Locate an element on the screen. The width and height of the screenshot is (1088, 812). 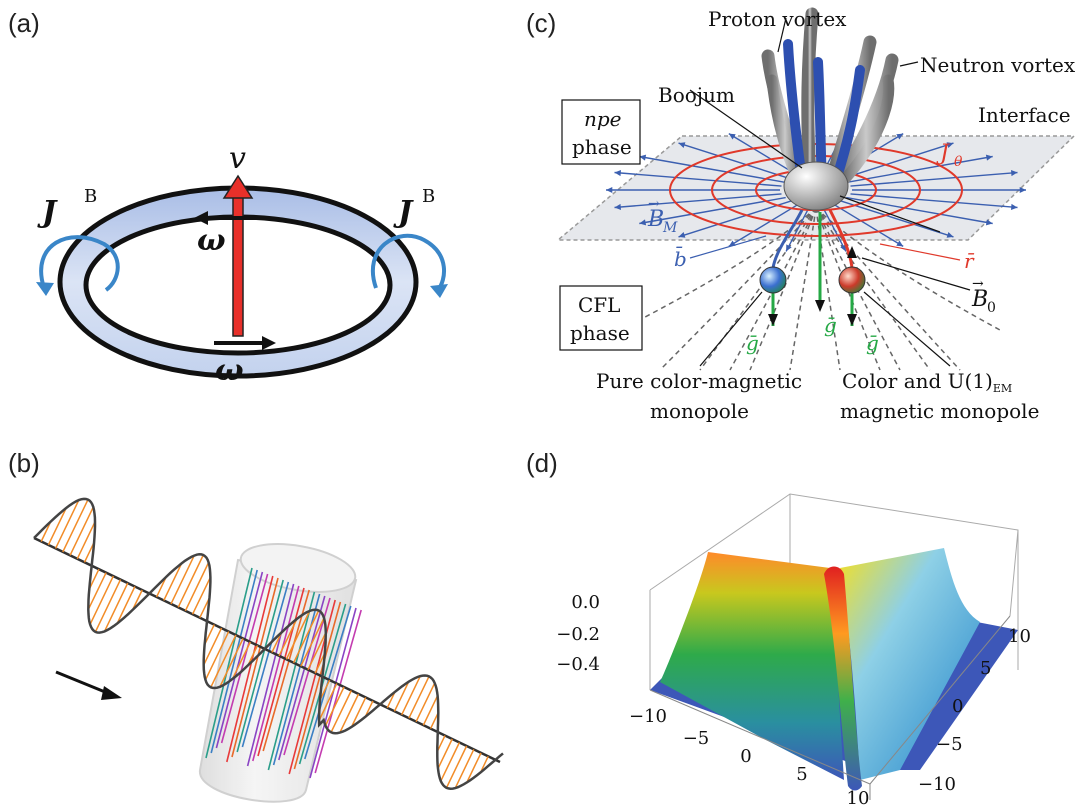
wave-field-hatching is located at coordinates (264, 644).